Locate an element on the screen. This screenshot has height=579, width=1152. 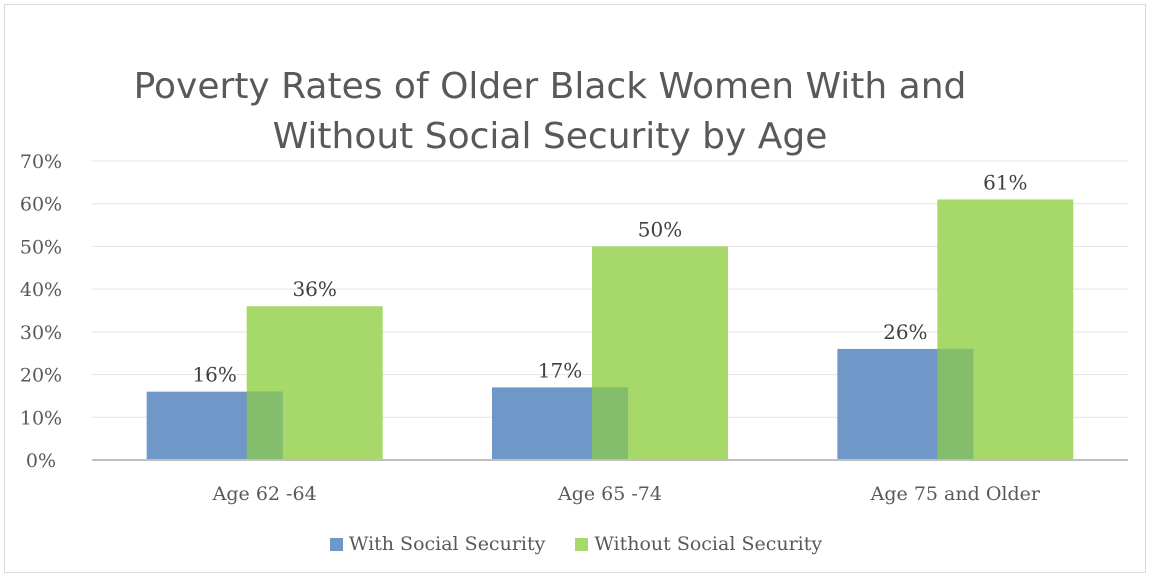
x-category-label: Age 62 -64 is located at coordinates (264, 494).